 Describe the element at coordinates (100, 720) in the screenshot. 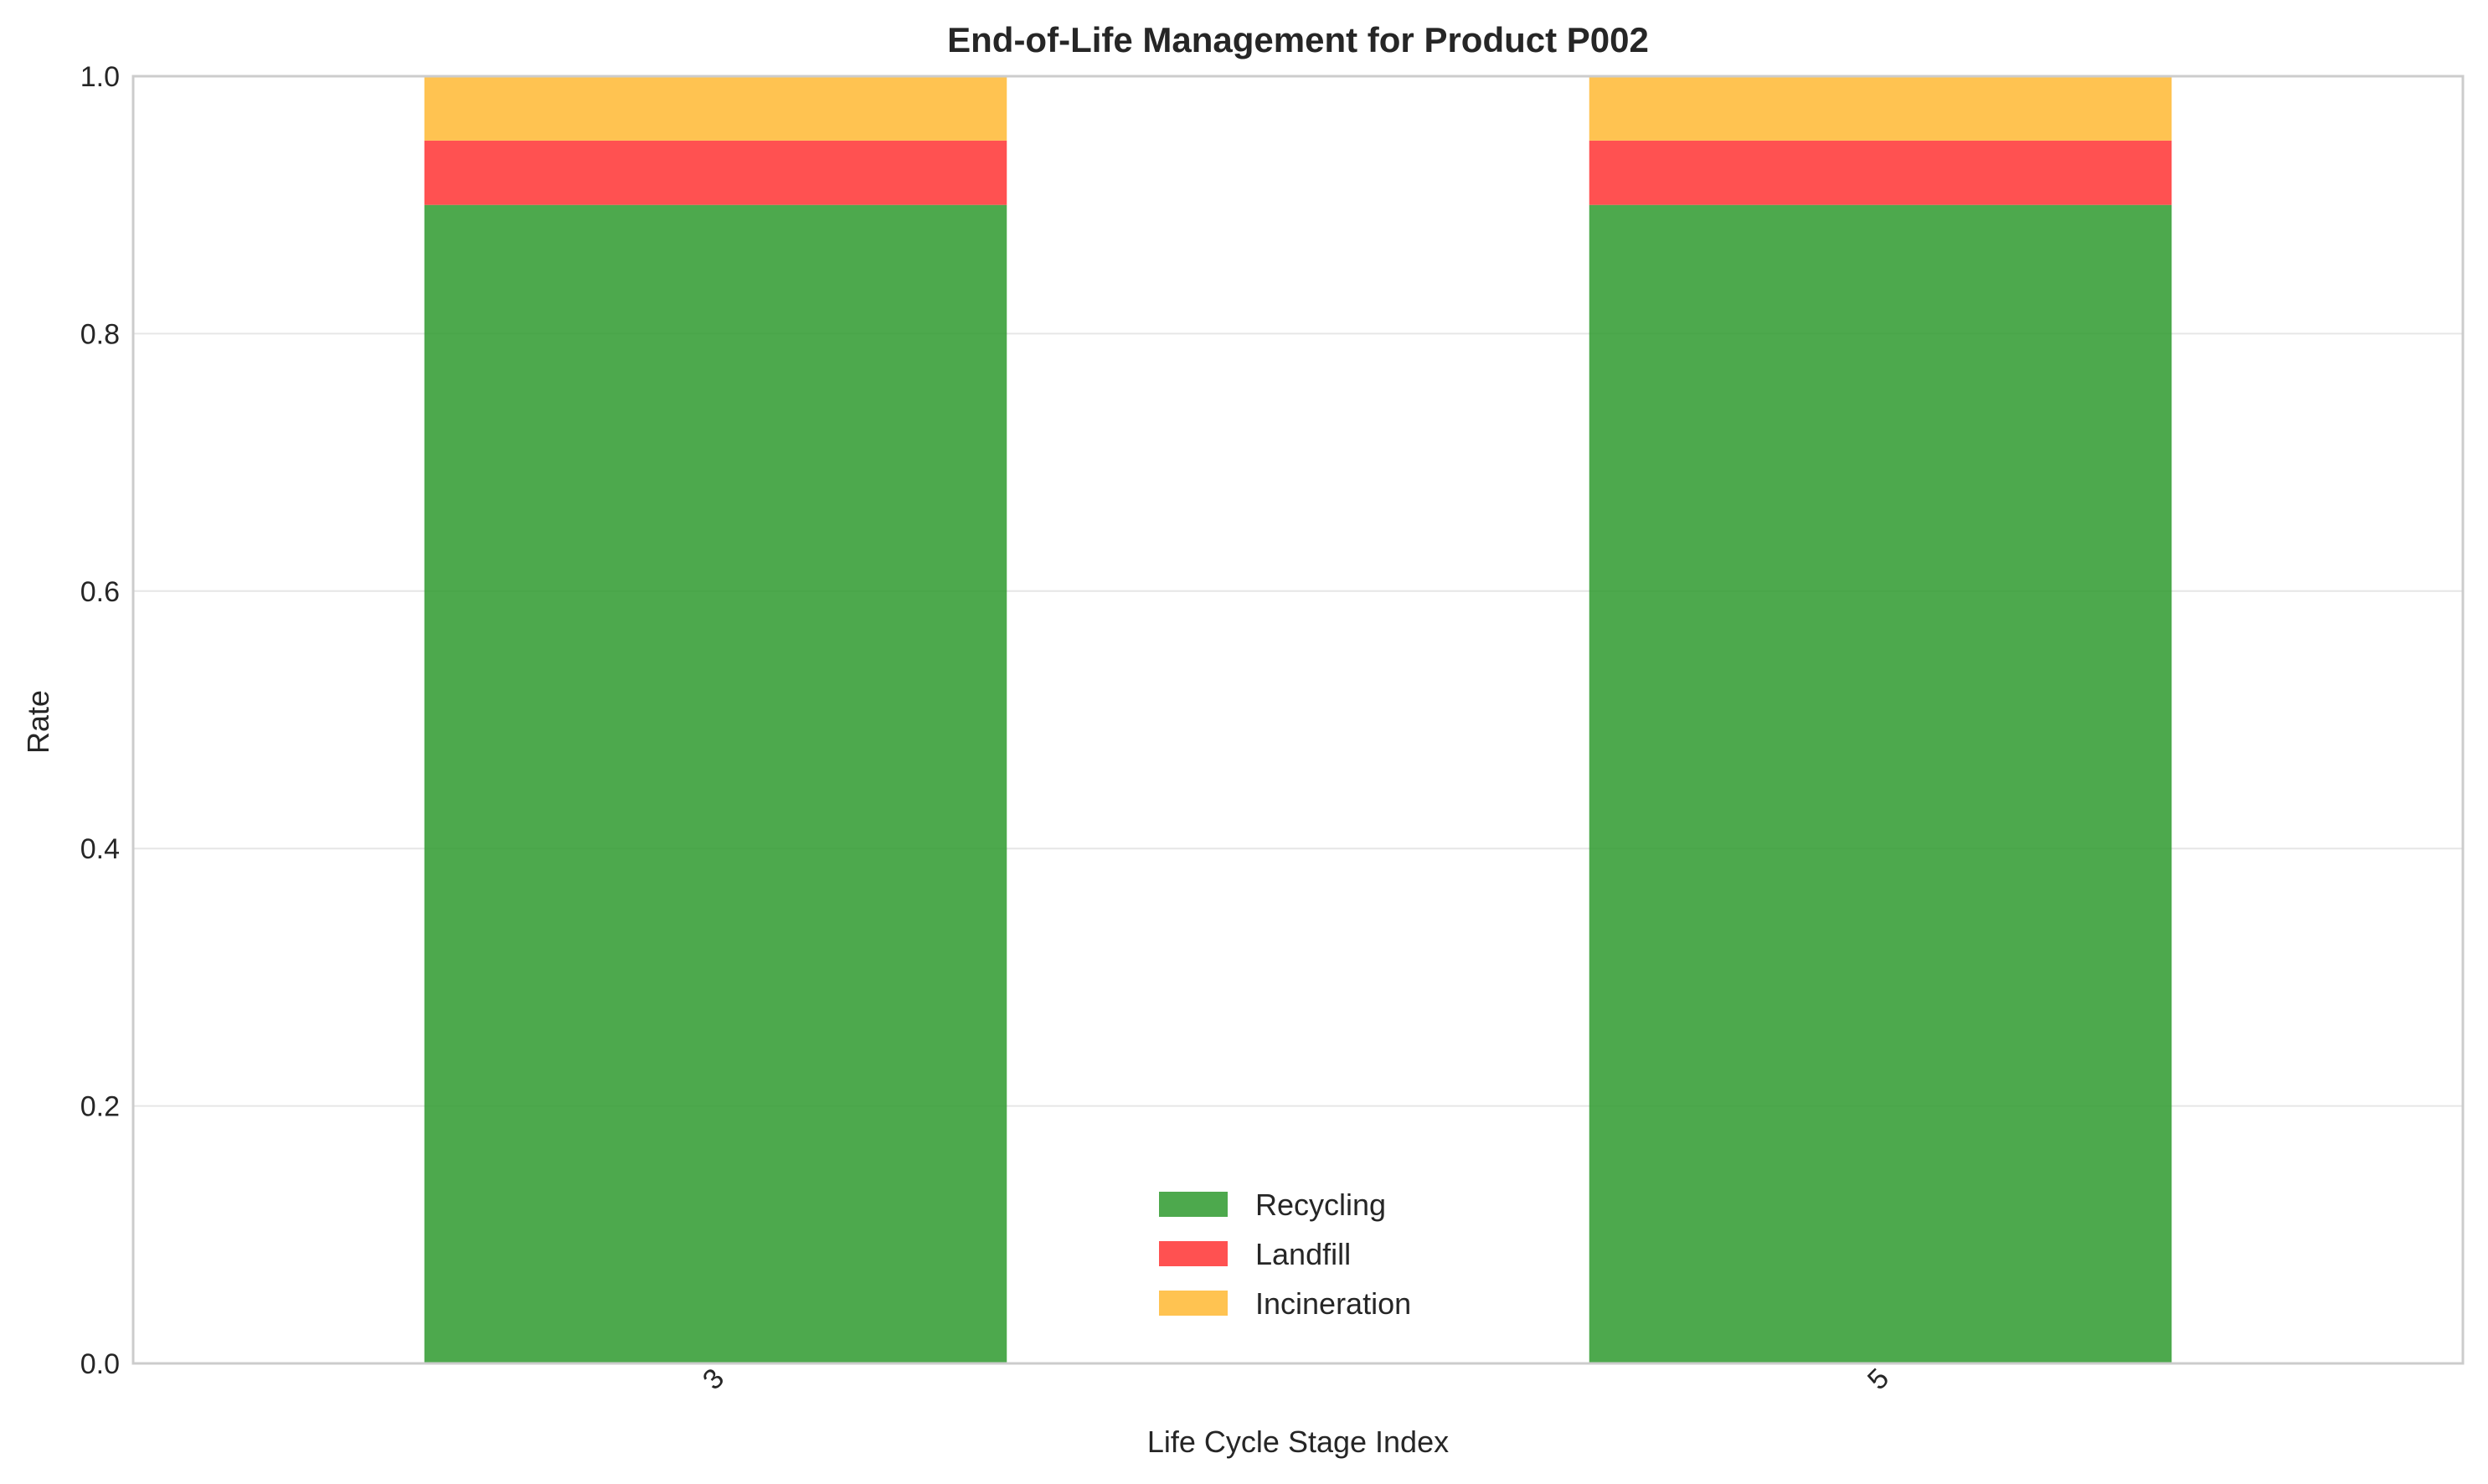

I see `y-axis-ticks: 0.0 0.2 0.4 0.6 0.8 1.0` at that location.